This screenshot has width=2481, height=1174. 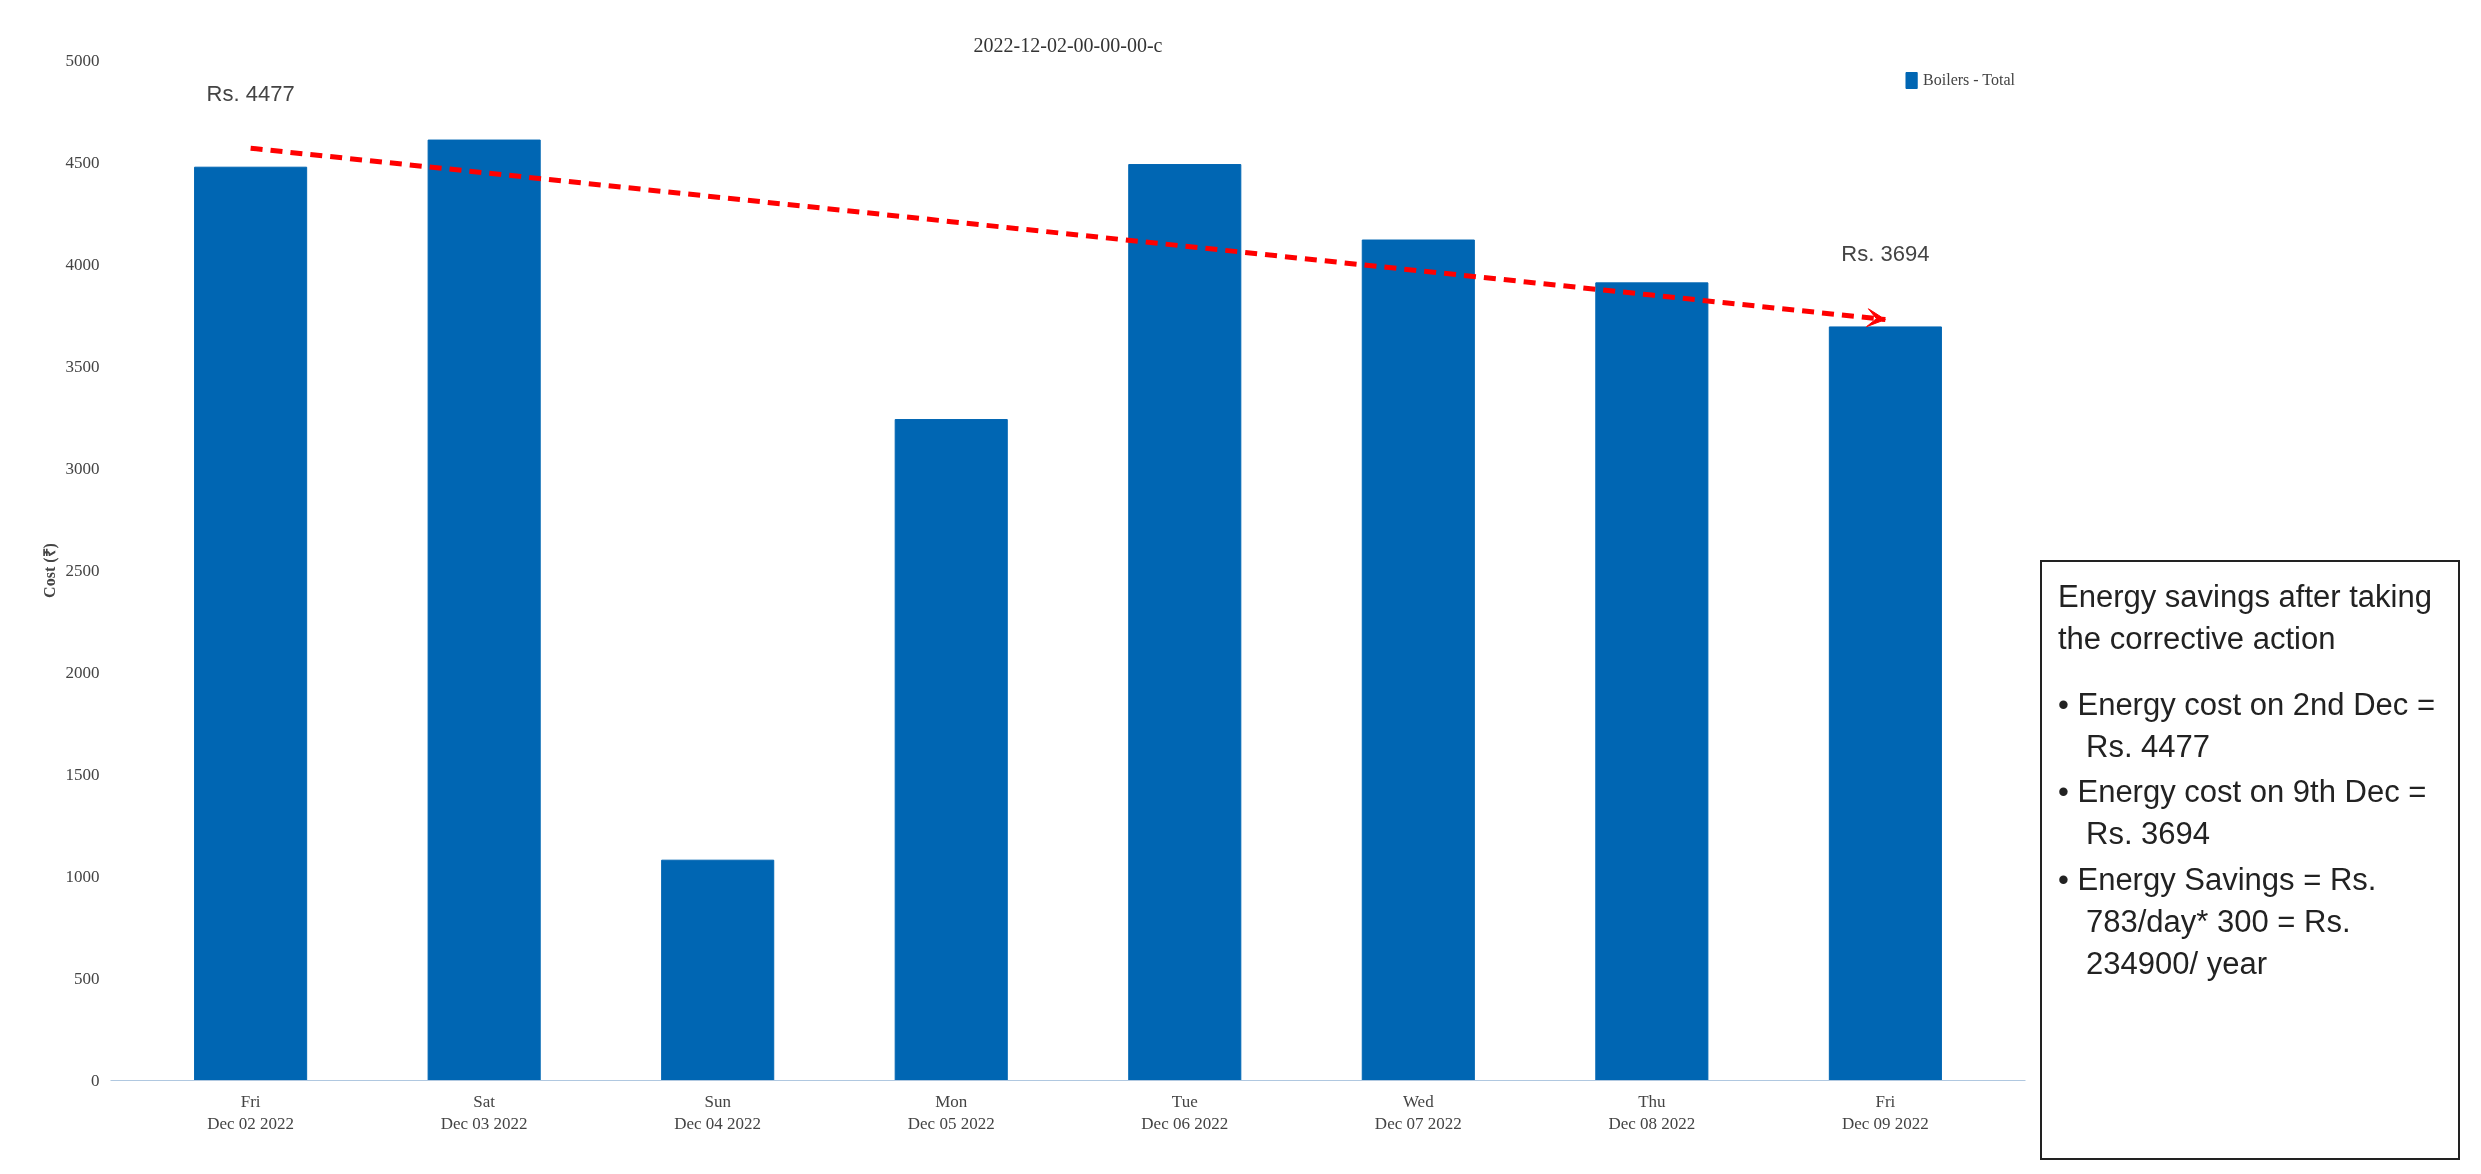 I want to click on y-tick-label: 2000, so click(x=82, y=672).